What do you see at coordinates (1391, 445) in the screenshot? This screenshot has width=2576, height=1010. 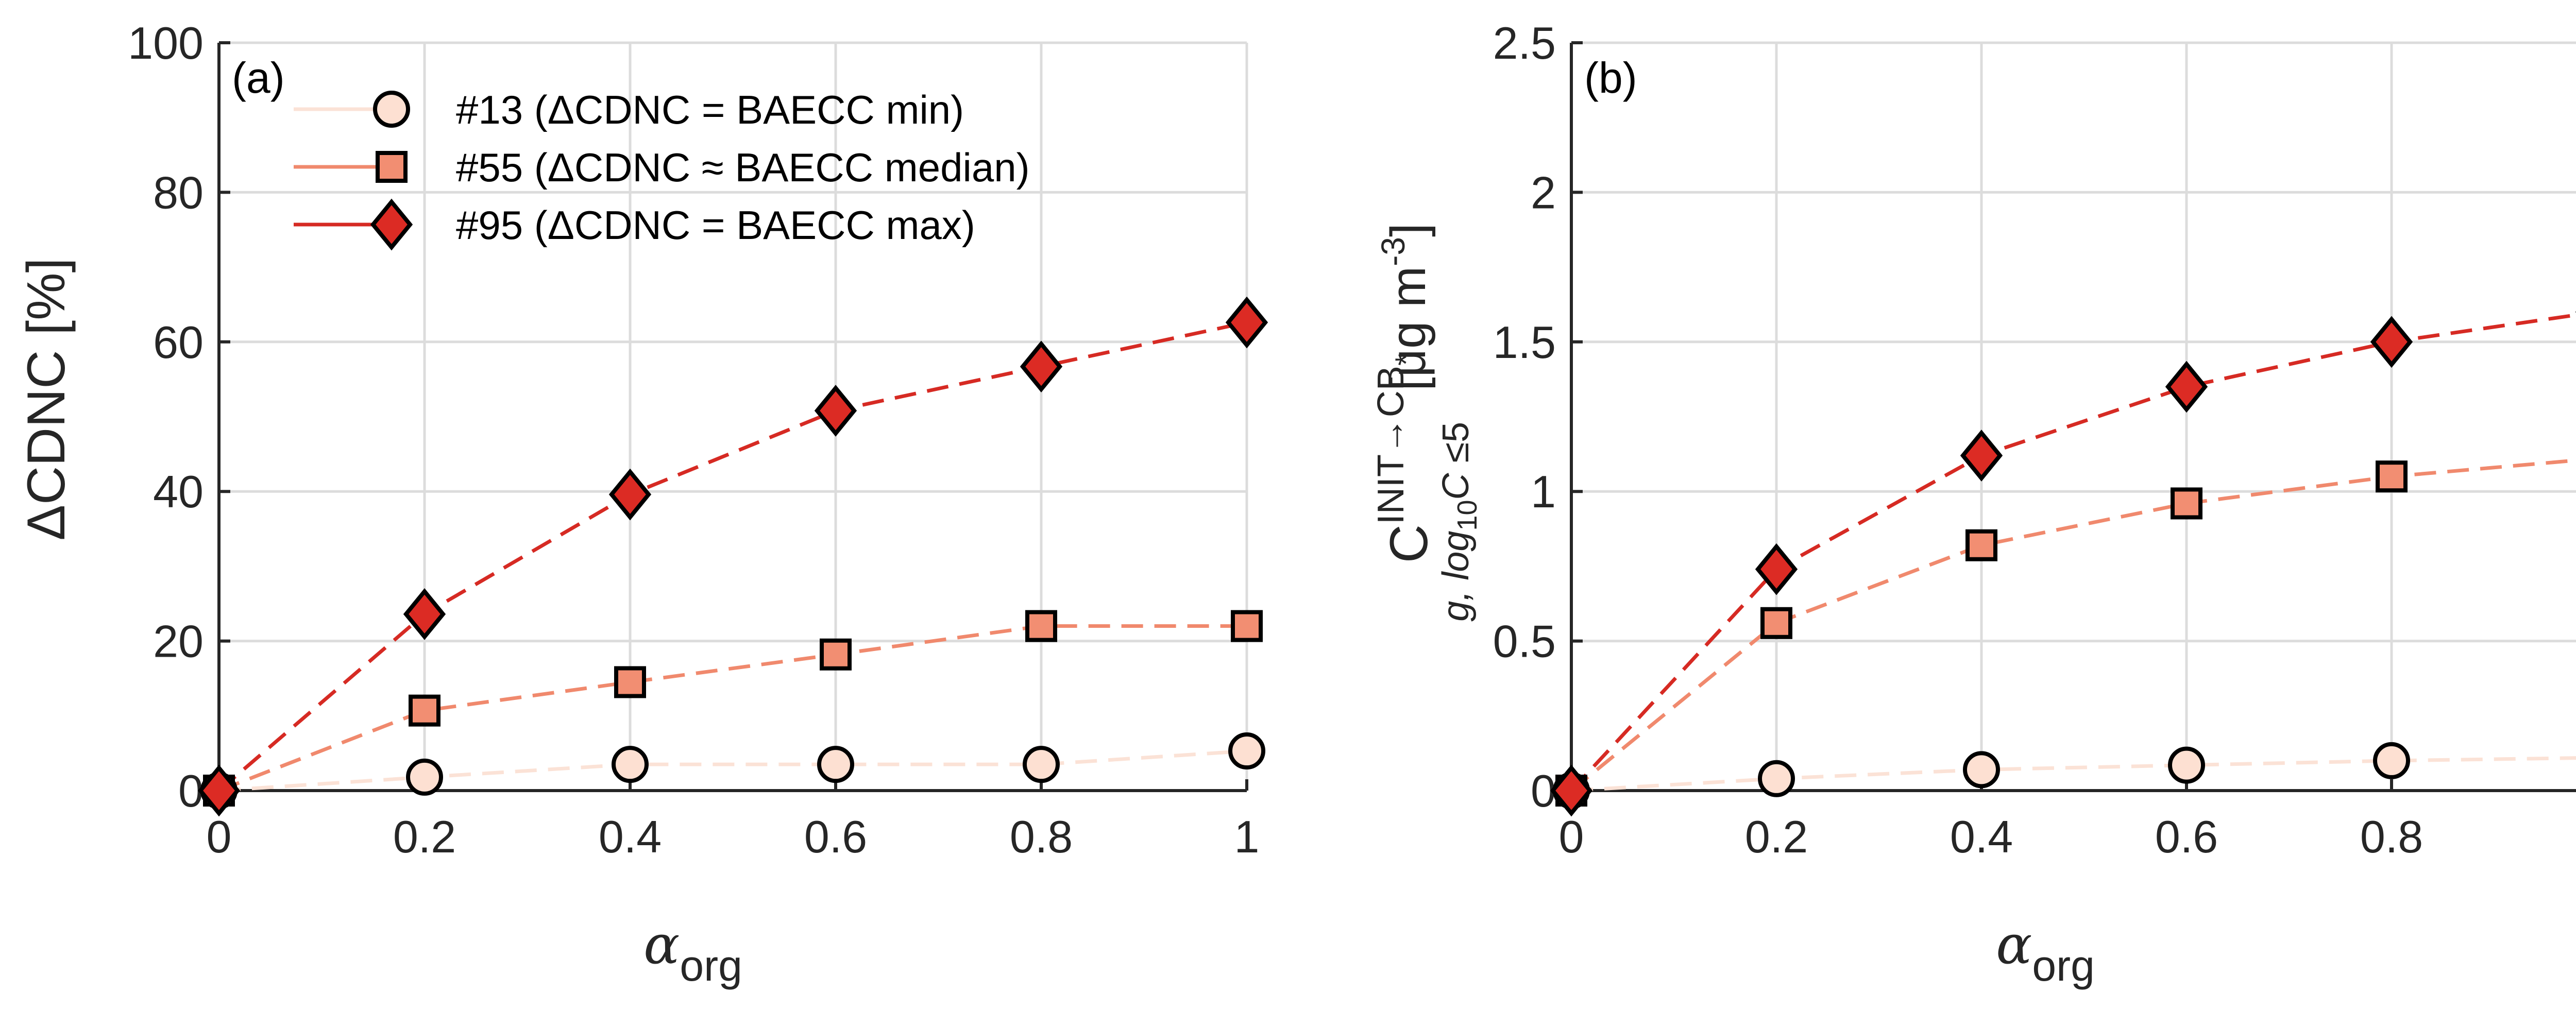 I see `panel-b-y-superscript: INIT→CB` at bounding box center [1391, 445].